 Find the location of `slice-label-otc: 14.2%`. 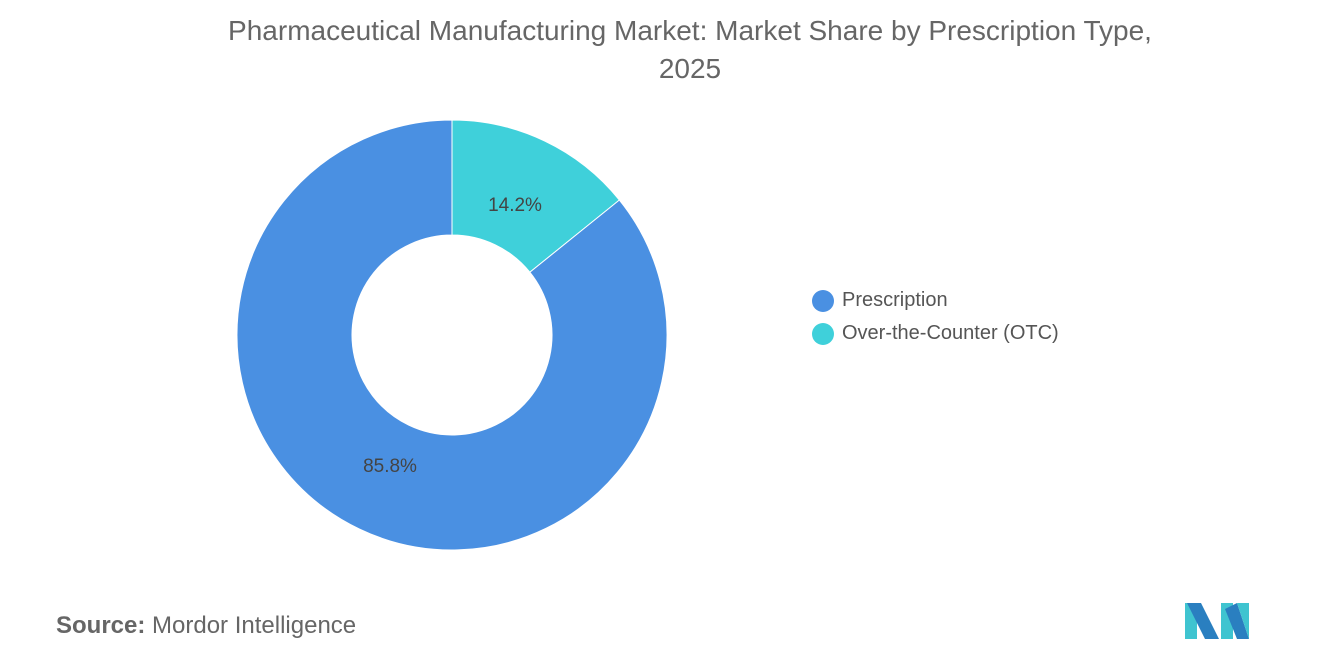

slice-label-otc: 14.2% is located at coordinates (515, 205).